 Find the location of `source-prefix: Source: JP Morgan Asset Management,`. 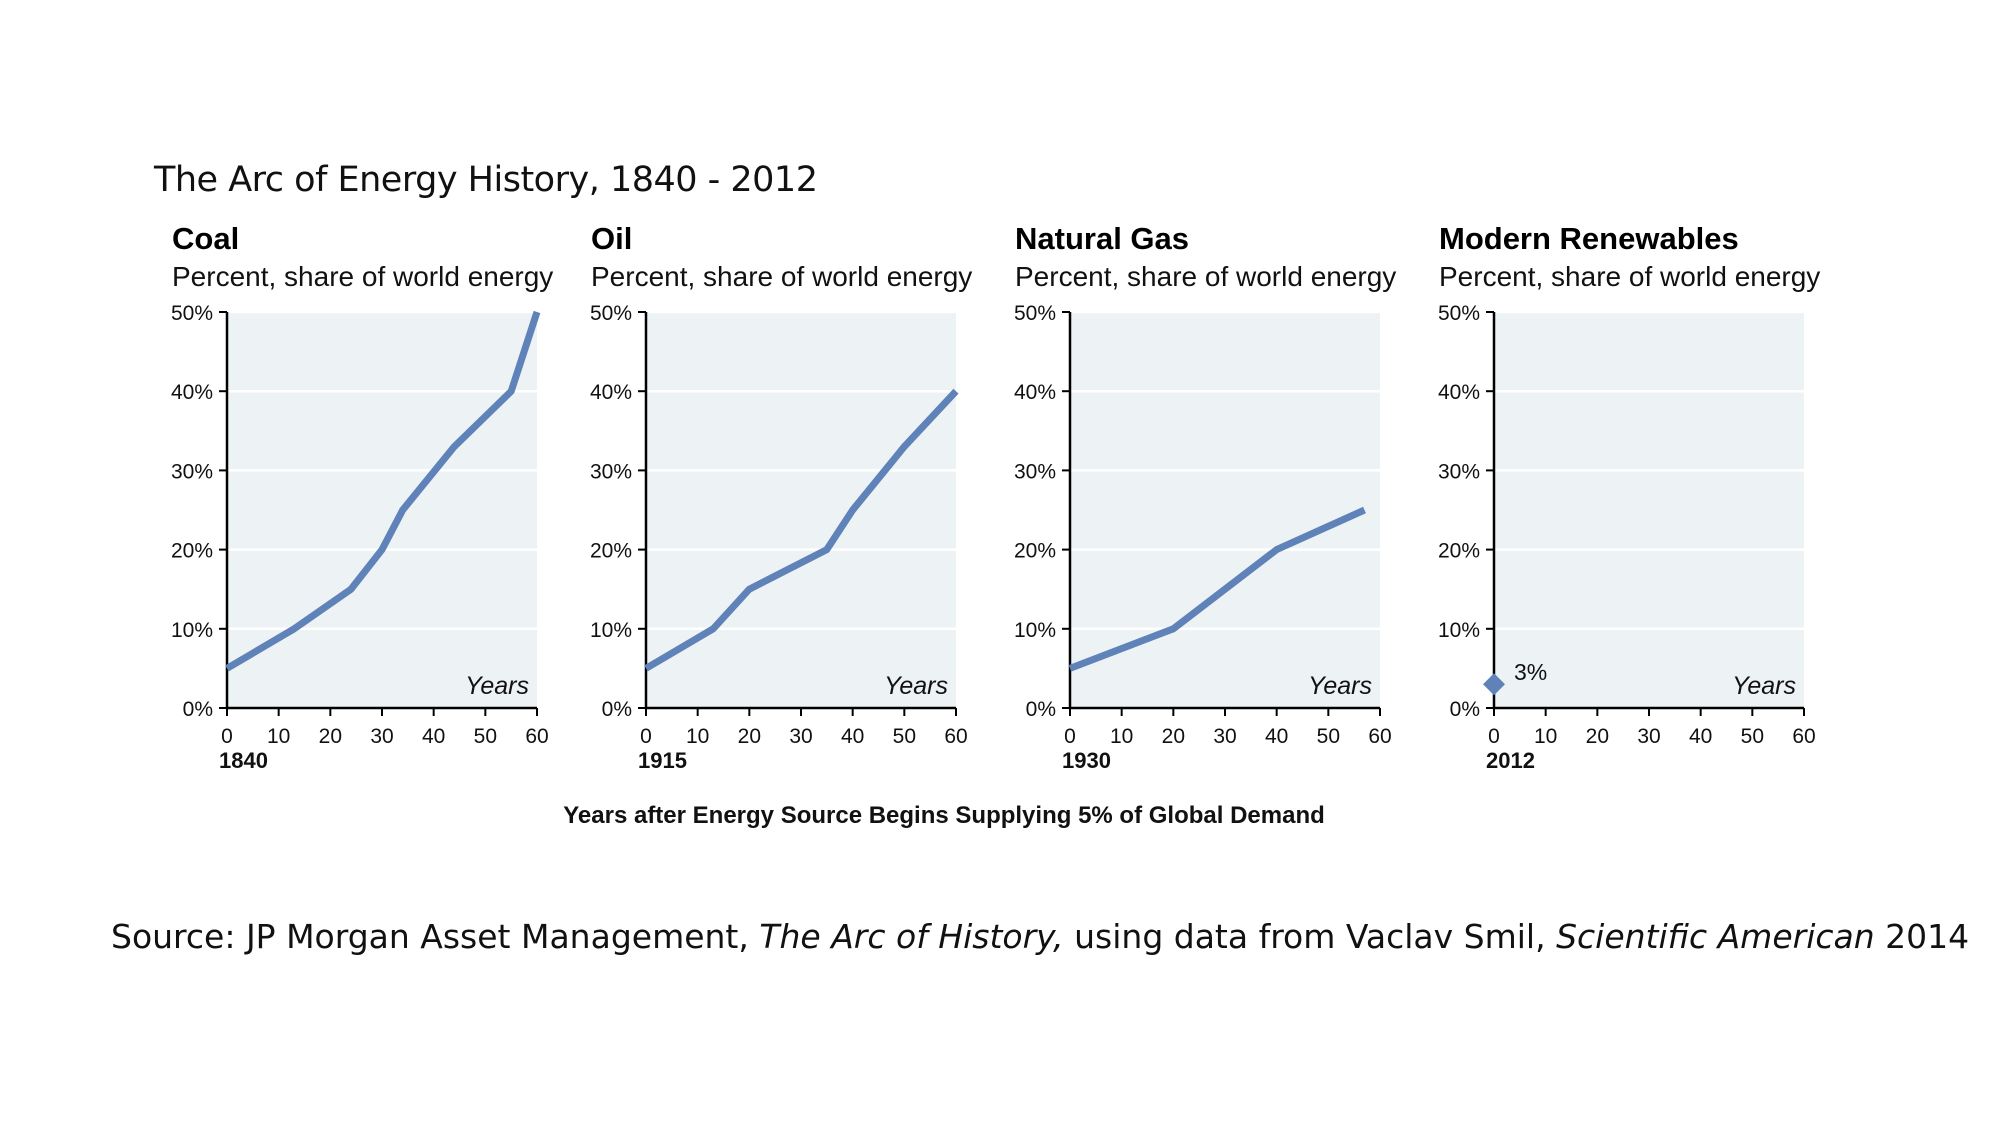

source-prefix: Source: JP Morgan Asset Management, is located at coordinates (435, 936).